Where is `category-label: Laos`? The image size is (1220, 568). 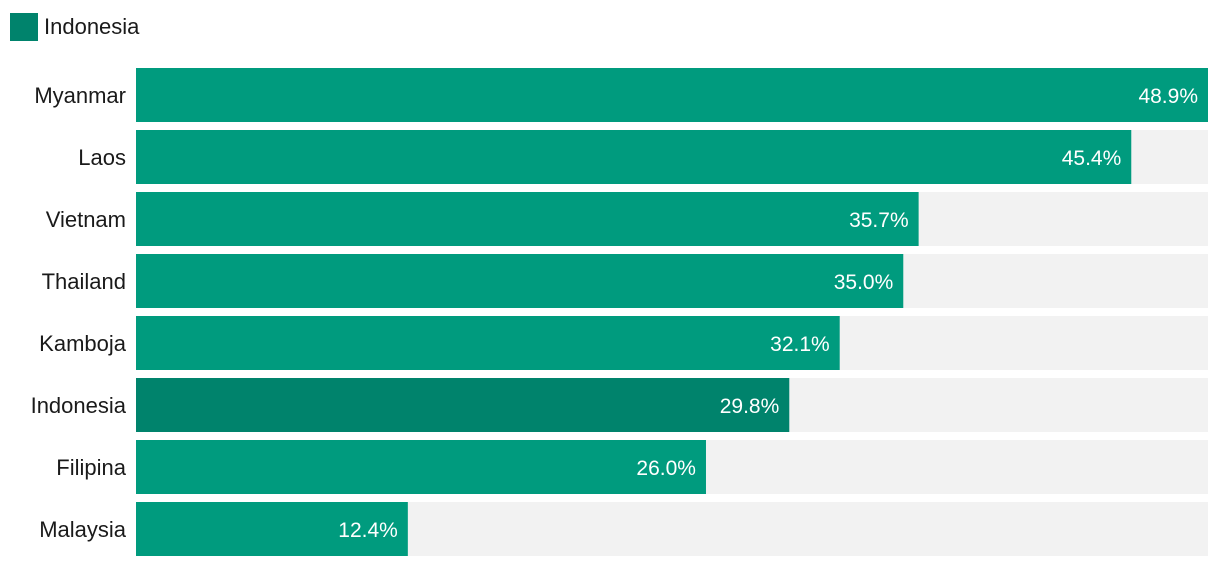
category-label: Laos is located at coordinates (102, 157).